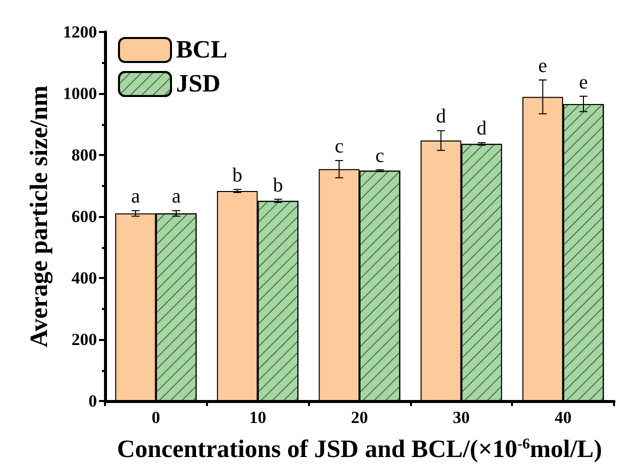  What do you see at coordinates (84, 155) in the screenshot?
I see `y-tick-label: 800` at bounding box center [84, 155].